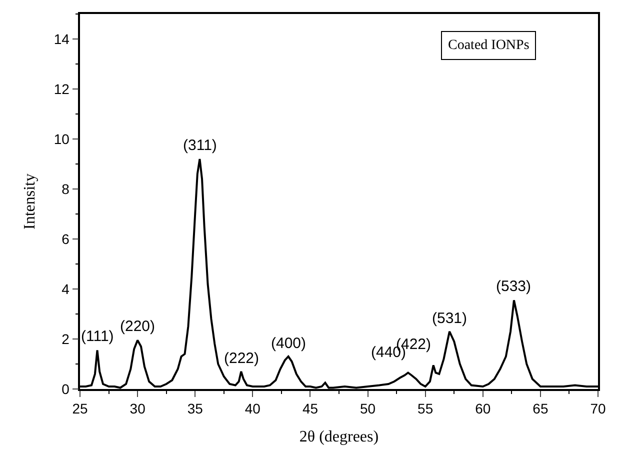  What do you see at coordinates (62, 88) in the screenshot?
I see `y-tick-label: 12` at bounding box center [62, 88].